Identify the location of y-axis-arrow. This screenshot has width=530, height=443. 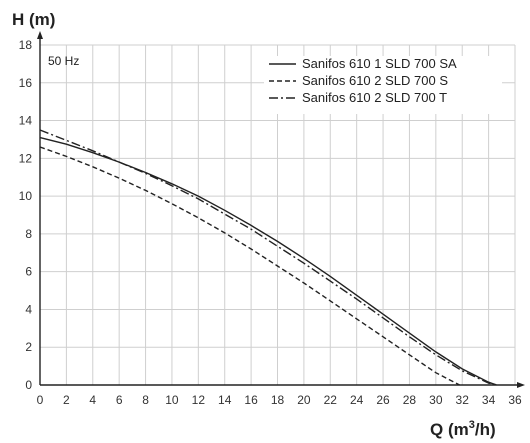
(40, 35).